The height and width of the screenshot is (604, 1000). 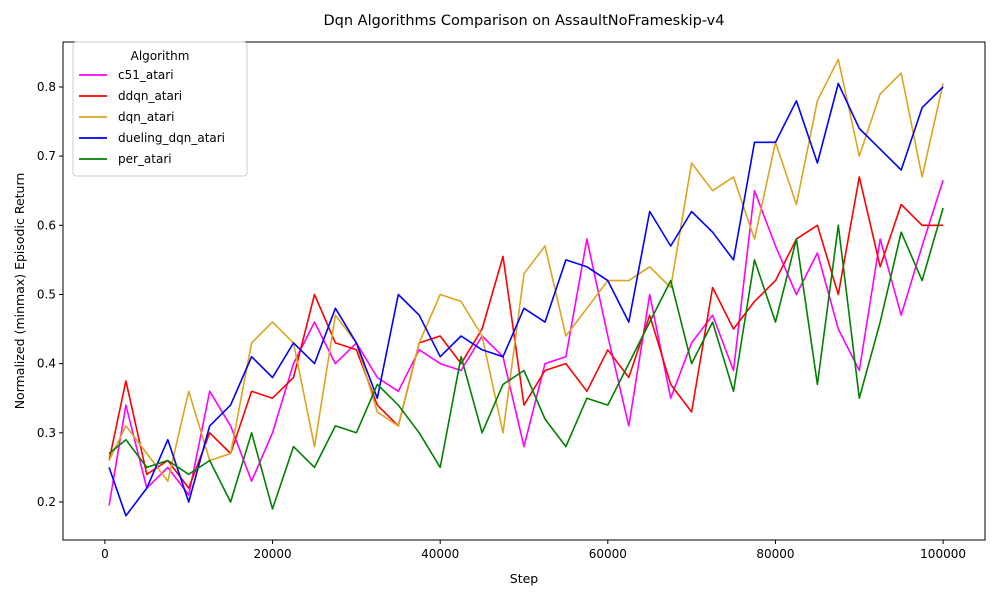 I want to click on x-tick-label: 100000, so click(x=943, y=554).